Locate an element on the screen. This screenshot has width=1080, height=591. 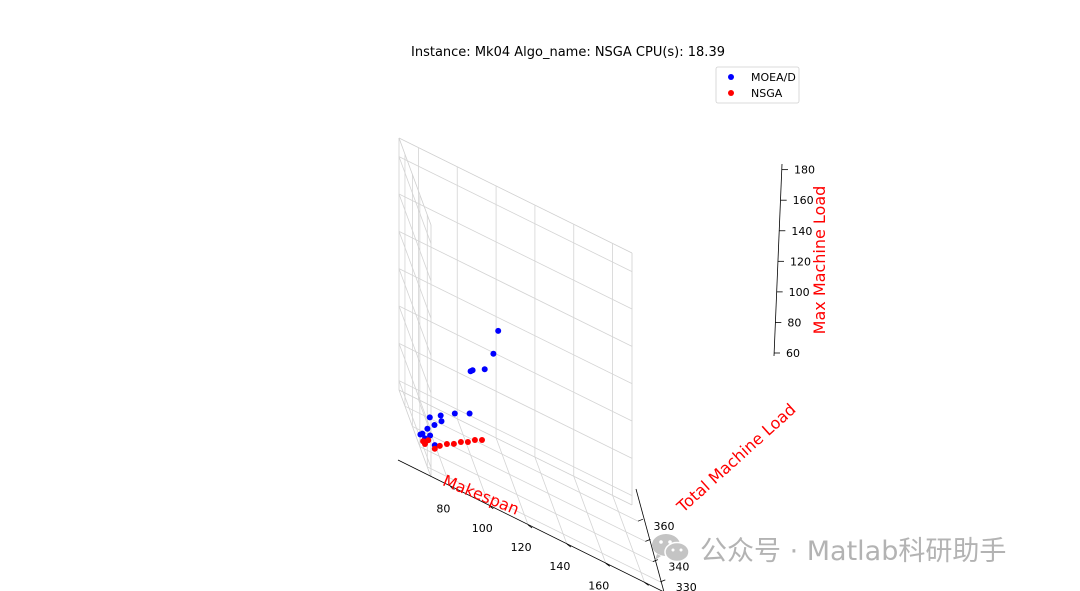
legend-label-moead: MOEA/D is located at coordinates (773, 77).